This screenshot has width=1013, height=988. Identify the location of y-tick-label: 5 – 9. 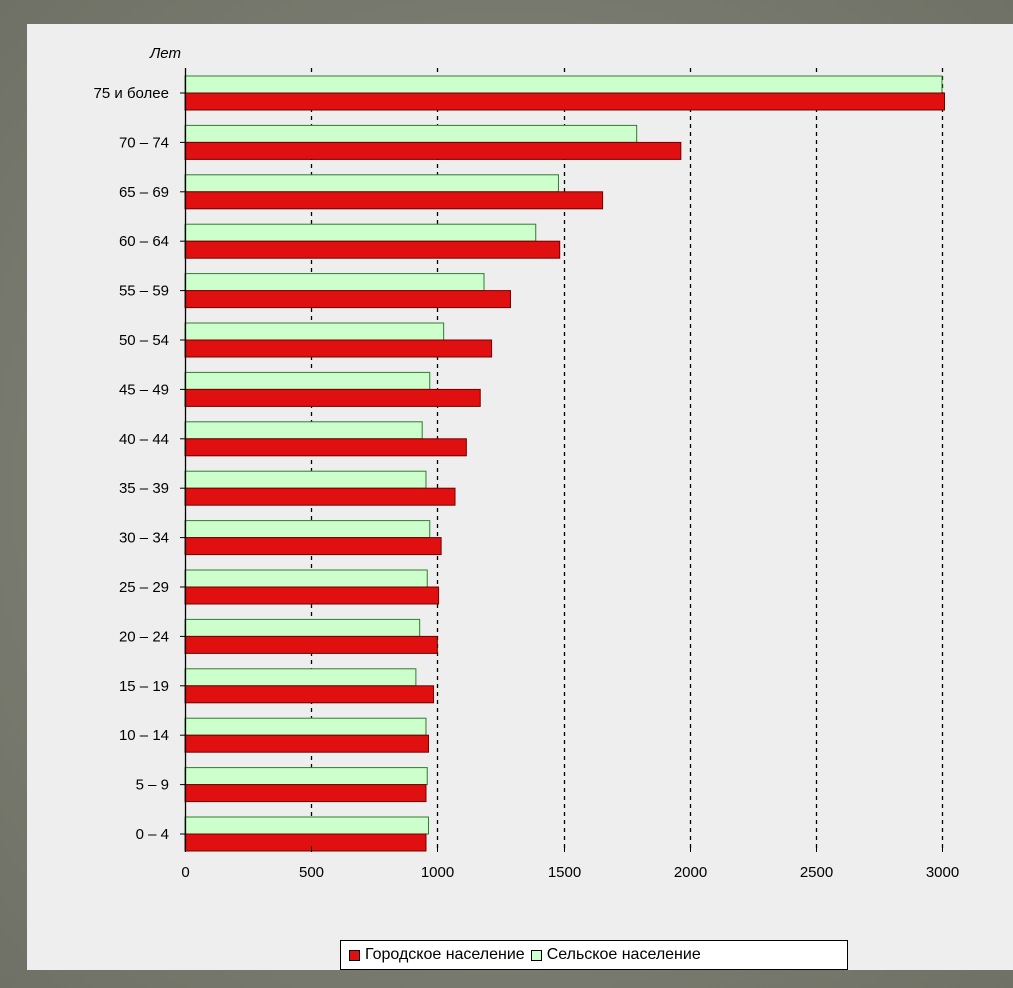
(152, 785).